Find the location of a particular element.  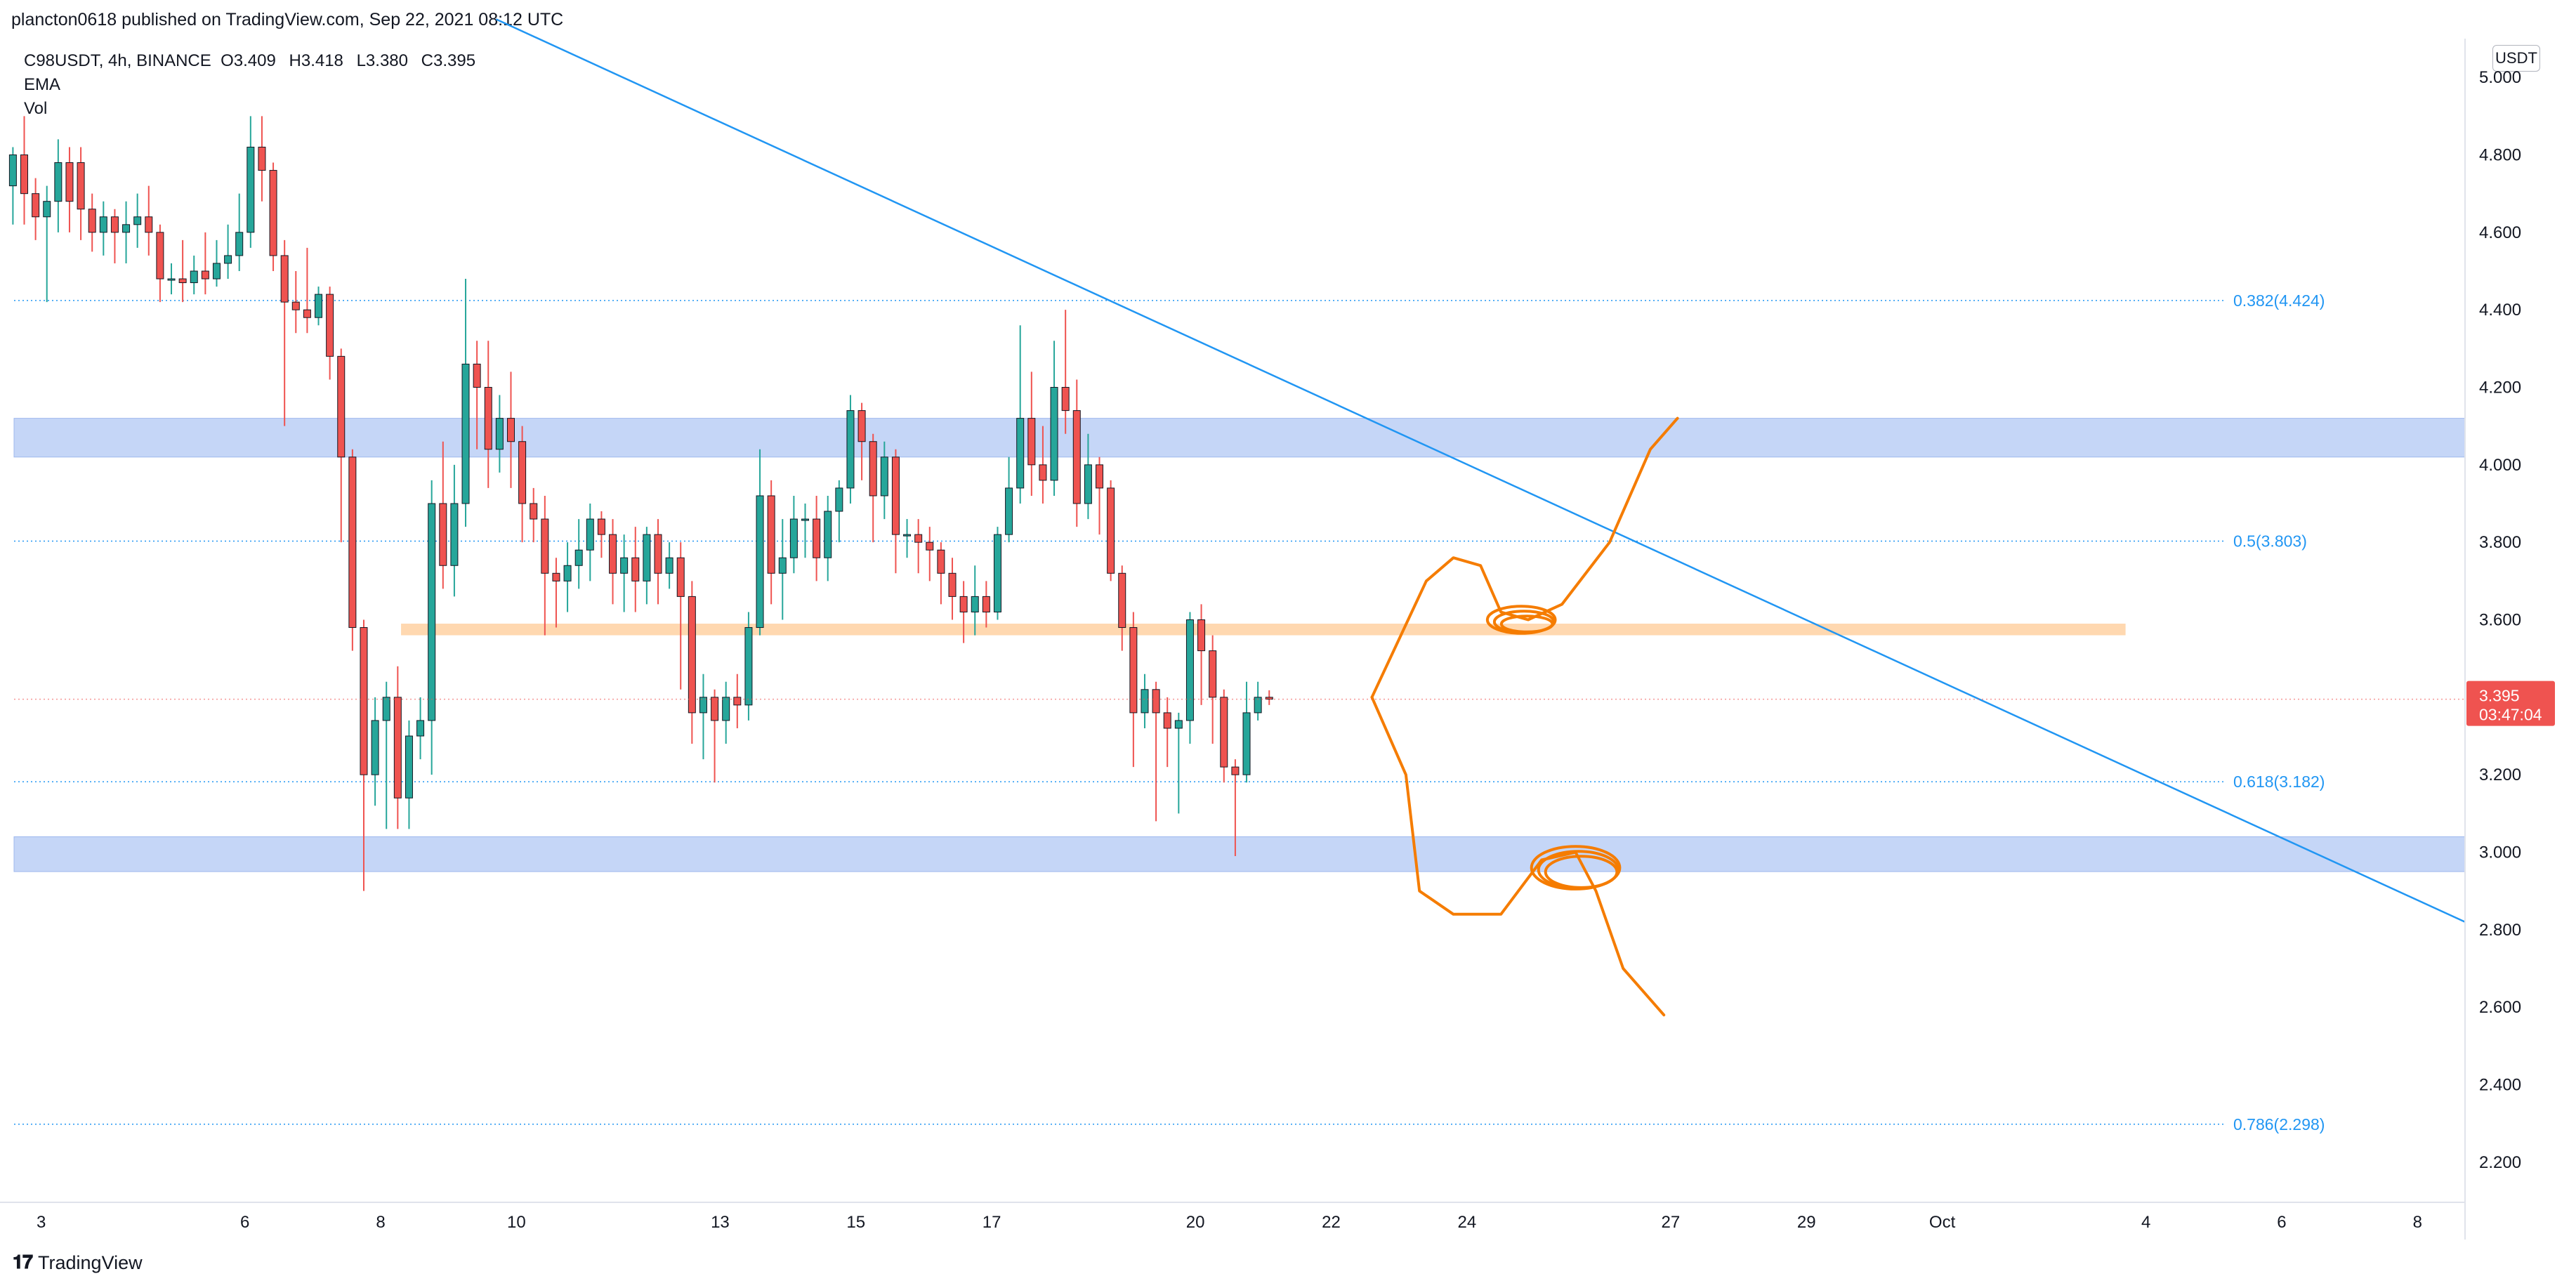

volume-indicator-label: Vol is located at coordinates (36, 108).